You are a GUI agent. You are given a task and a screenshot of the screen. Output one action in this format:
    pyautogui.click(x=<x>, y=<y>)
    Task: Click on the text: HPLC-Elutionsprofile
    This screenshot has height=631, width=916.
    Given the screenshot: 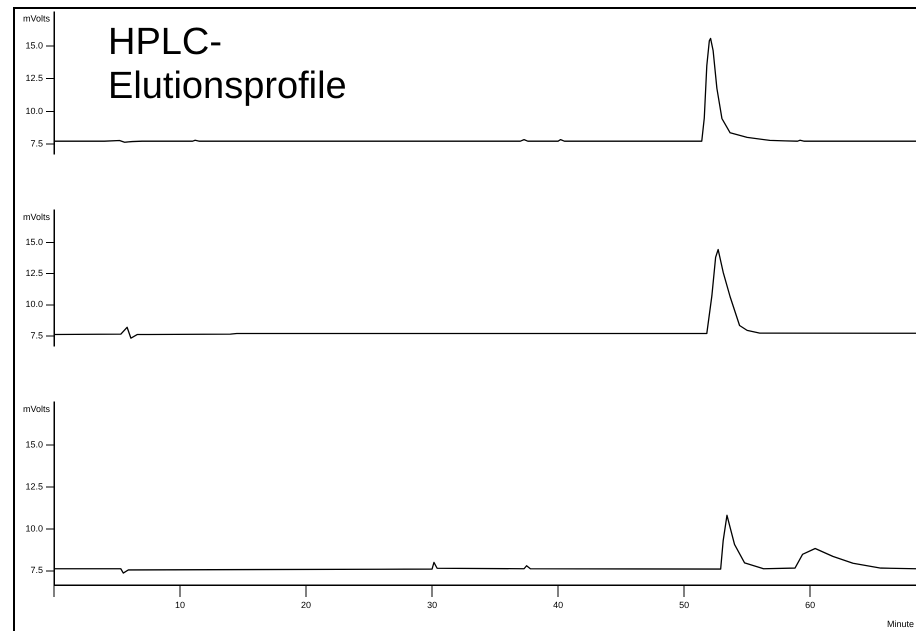 What is the action you would take?
    pyautogui.click(x=228, y=64)
    